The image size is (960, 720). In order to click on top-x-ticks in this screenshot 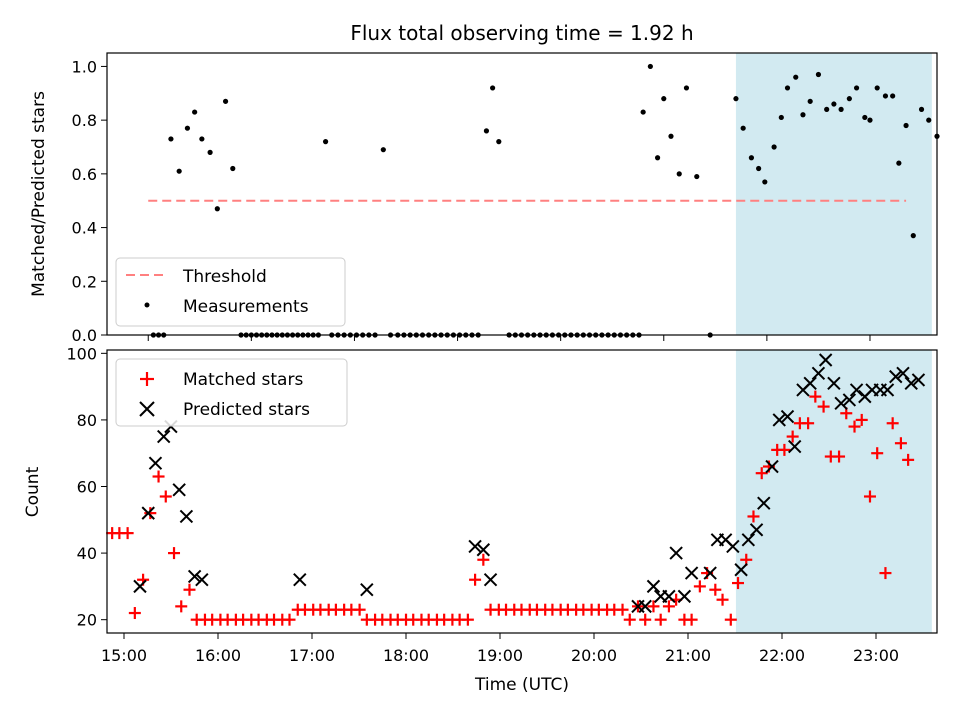, I will do `click(509, 338)`.